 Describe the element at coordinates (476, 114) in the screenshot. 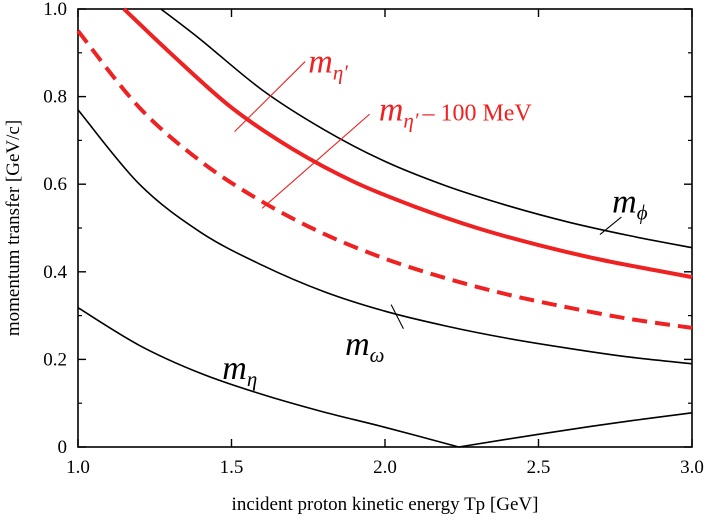

I see `curve-label-extra: – 100 MeV` at that location.